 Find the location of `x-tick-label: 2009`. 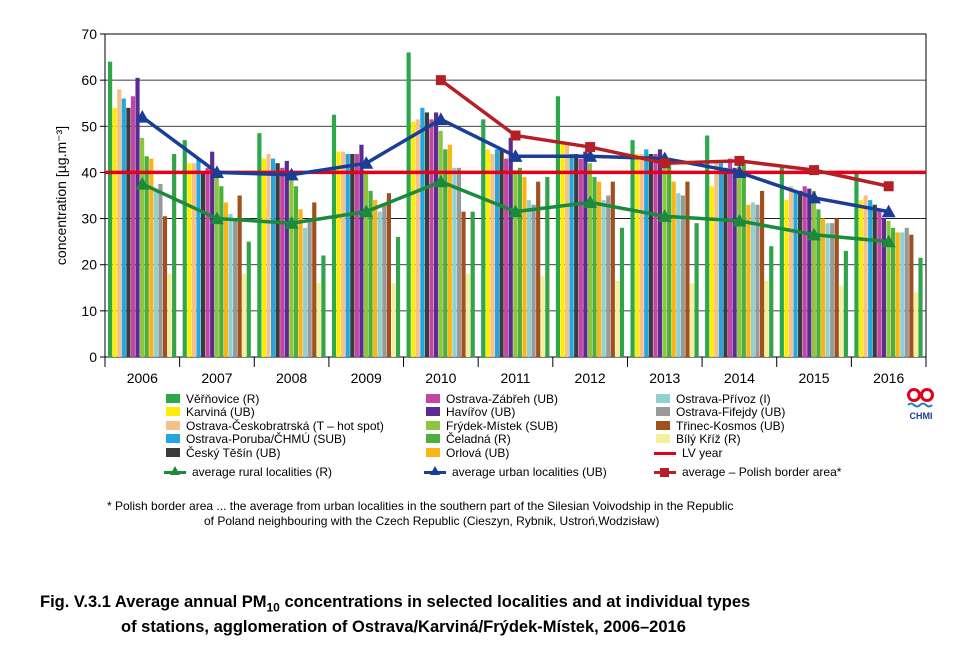

x-tick-label: 2009 is located at coordinates (366, 378).